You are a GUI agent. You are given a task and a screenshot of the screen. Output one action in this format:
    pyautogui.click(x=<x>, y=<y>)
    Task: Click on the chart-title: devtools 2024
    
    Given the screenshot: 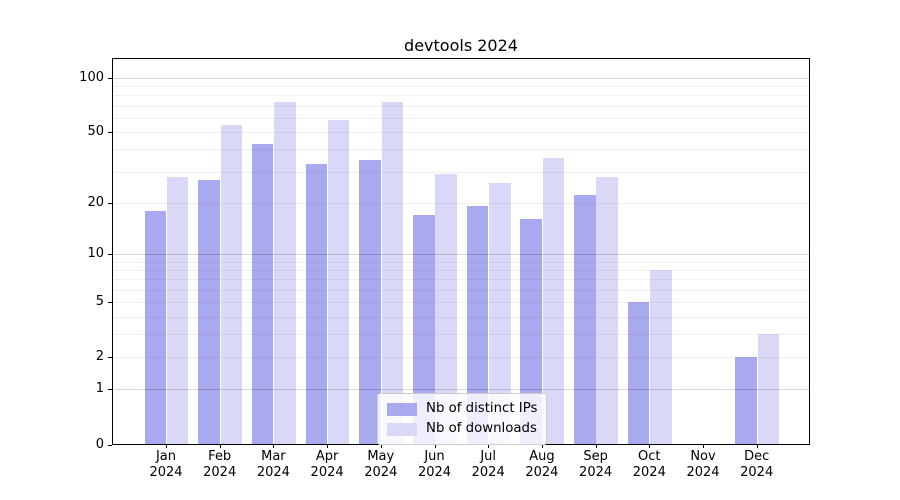 What is the action you would take?
    pyautogui.click(x=461, y=45)
    